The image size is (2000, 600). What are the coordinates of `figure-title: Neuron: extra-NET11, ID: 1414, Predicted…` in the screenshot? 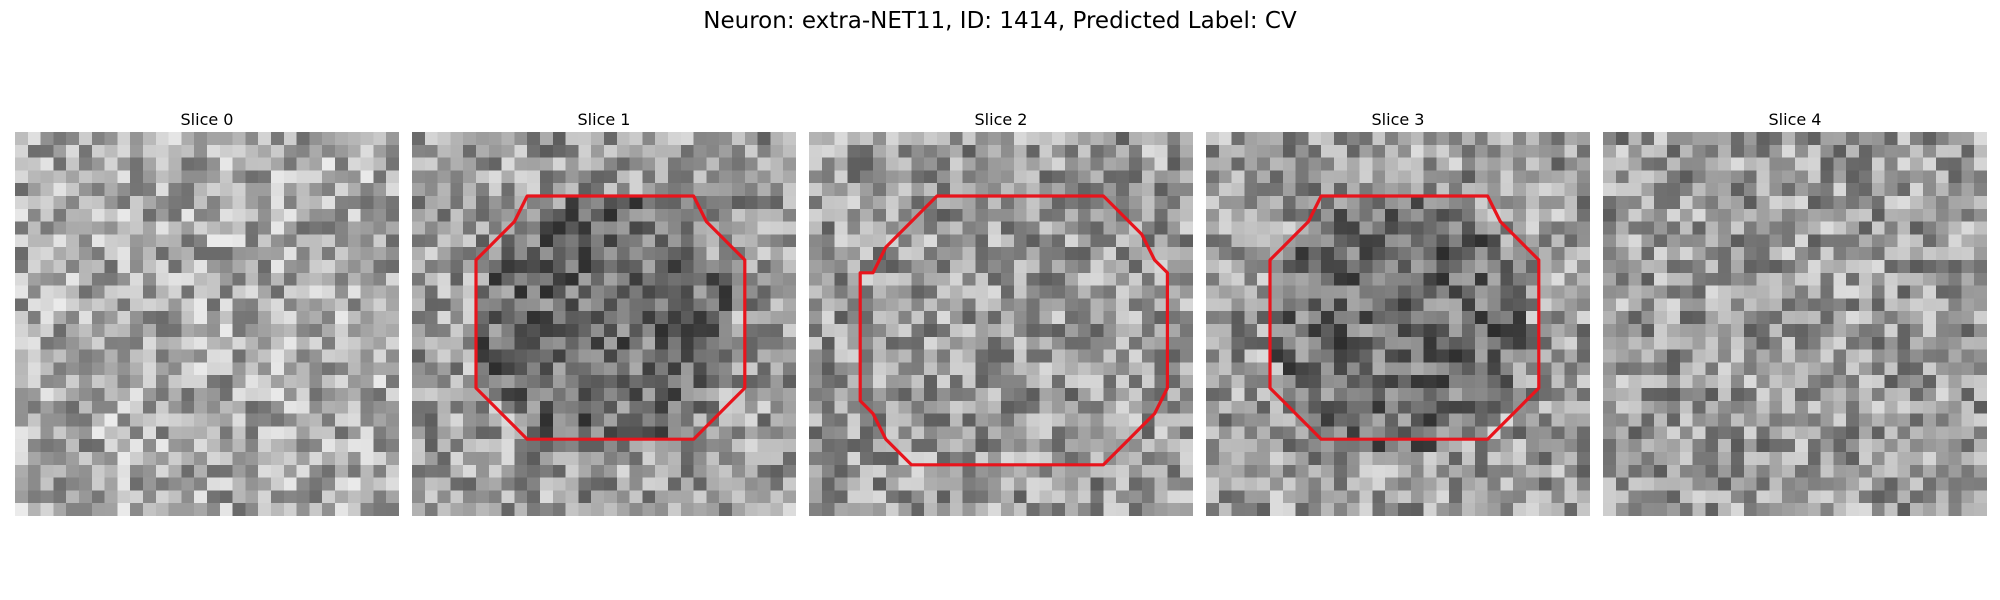 It's located at (1000, 21).